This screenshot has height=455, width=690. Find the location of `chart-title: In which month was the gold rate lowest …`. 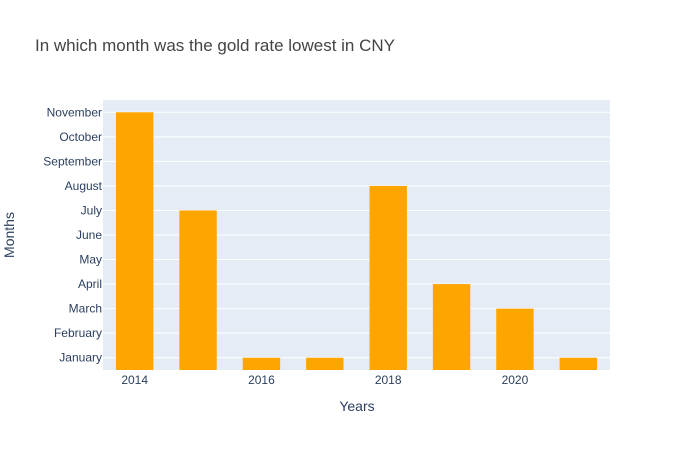

chart-title: In which month was the gold rate lowest … is located at coordinates (215, 45).